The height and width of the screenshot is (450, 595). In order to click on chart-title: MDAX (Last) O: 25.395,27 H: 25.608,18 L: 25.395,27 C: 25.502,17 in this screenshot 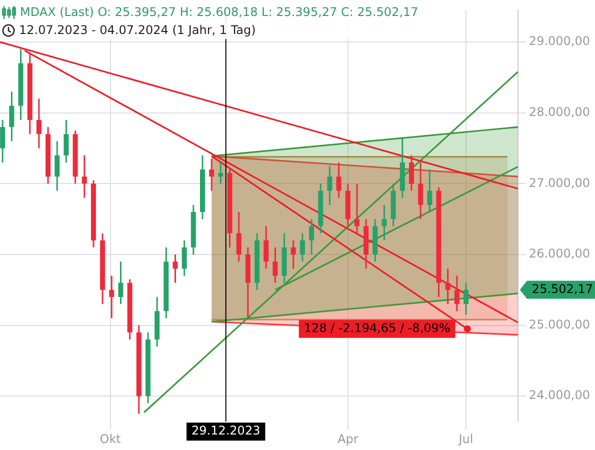, I will do `click(219, 12)`.